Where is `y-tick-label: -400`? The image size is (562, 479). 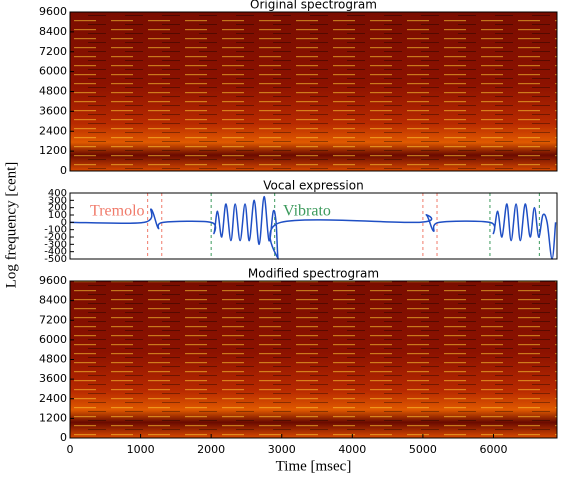
y-tick-label: -400 is located at coordinates (55, 252).